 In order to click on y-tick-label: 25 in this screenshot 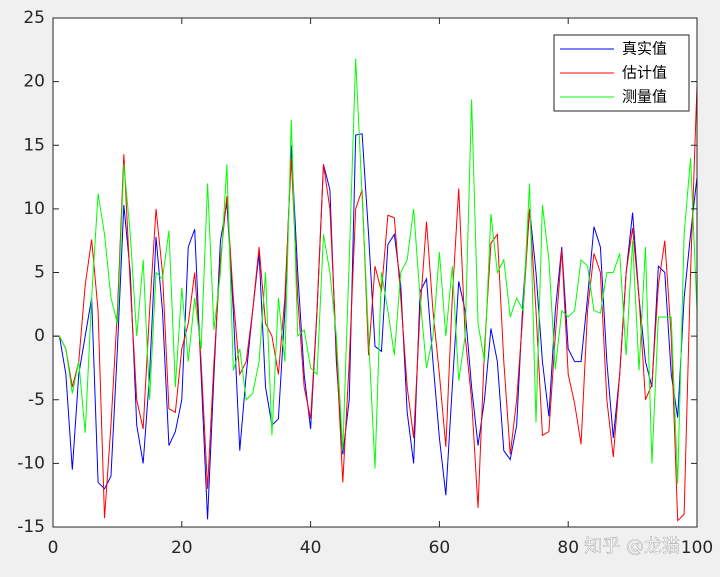, I will do `click(34, 18)`.